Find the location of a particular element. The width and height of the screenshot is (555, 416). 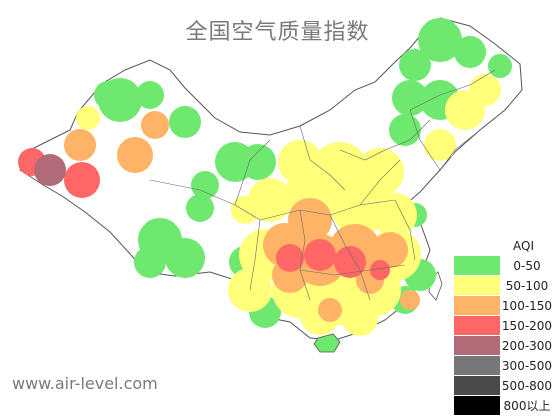

map-title: 全国空气质量指数 is located at coordinates (277, 32).